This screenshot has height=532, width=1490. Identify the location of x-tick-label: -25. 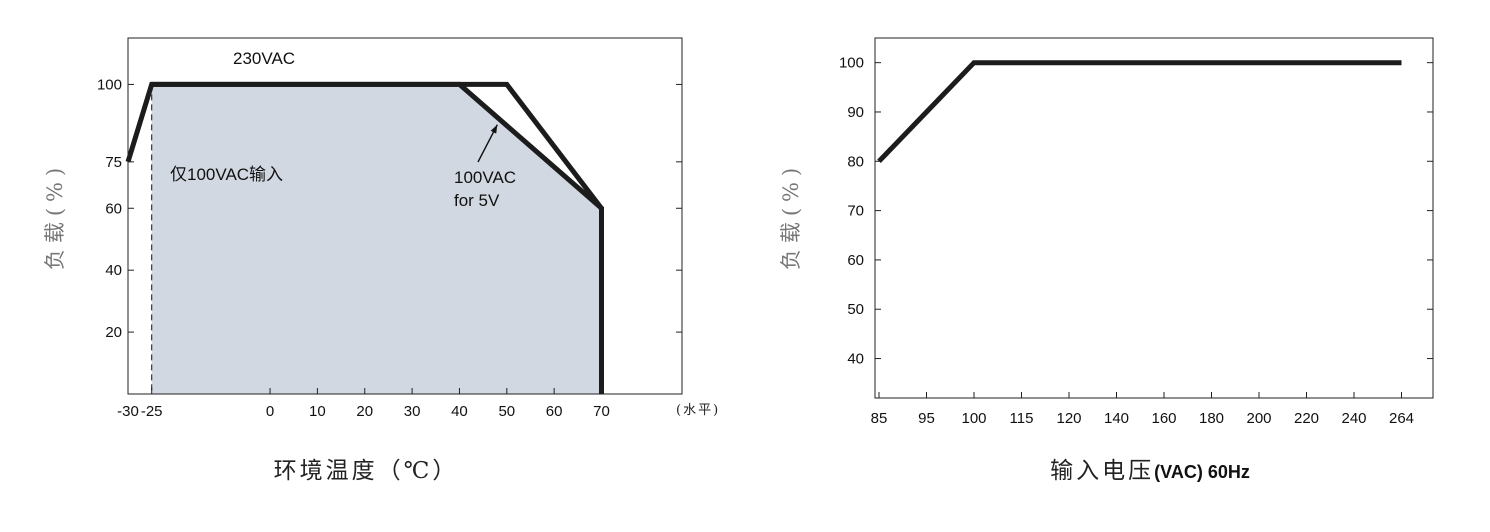
(152, 411).